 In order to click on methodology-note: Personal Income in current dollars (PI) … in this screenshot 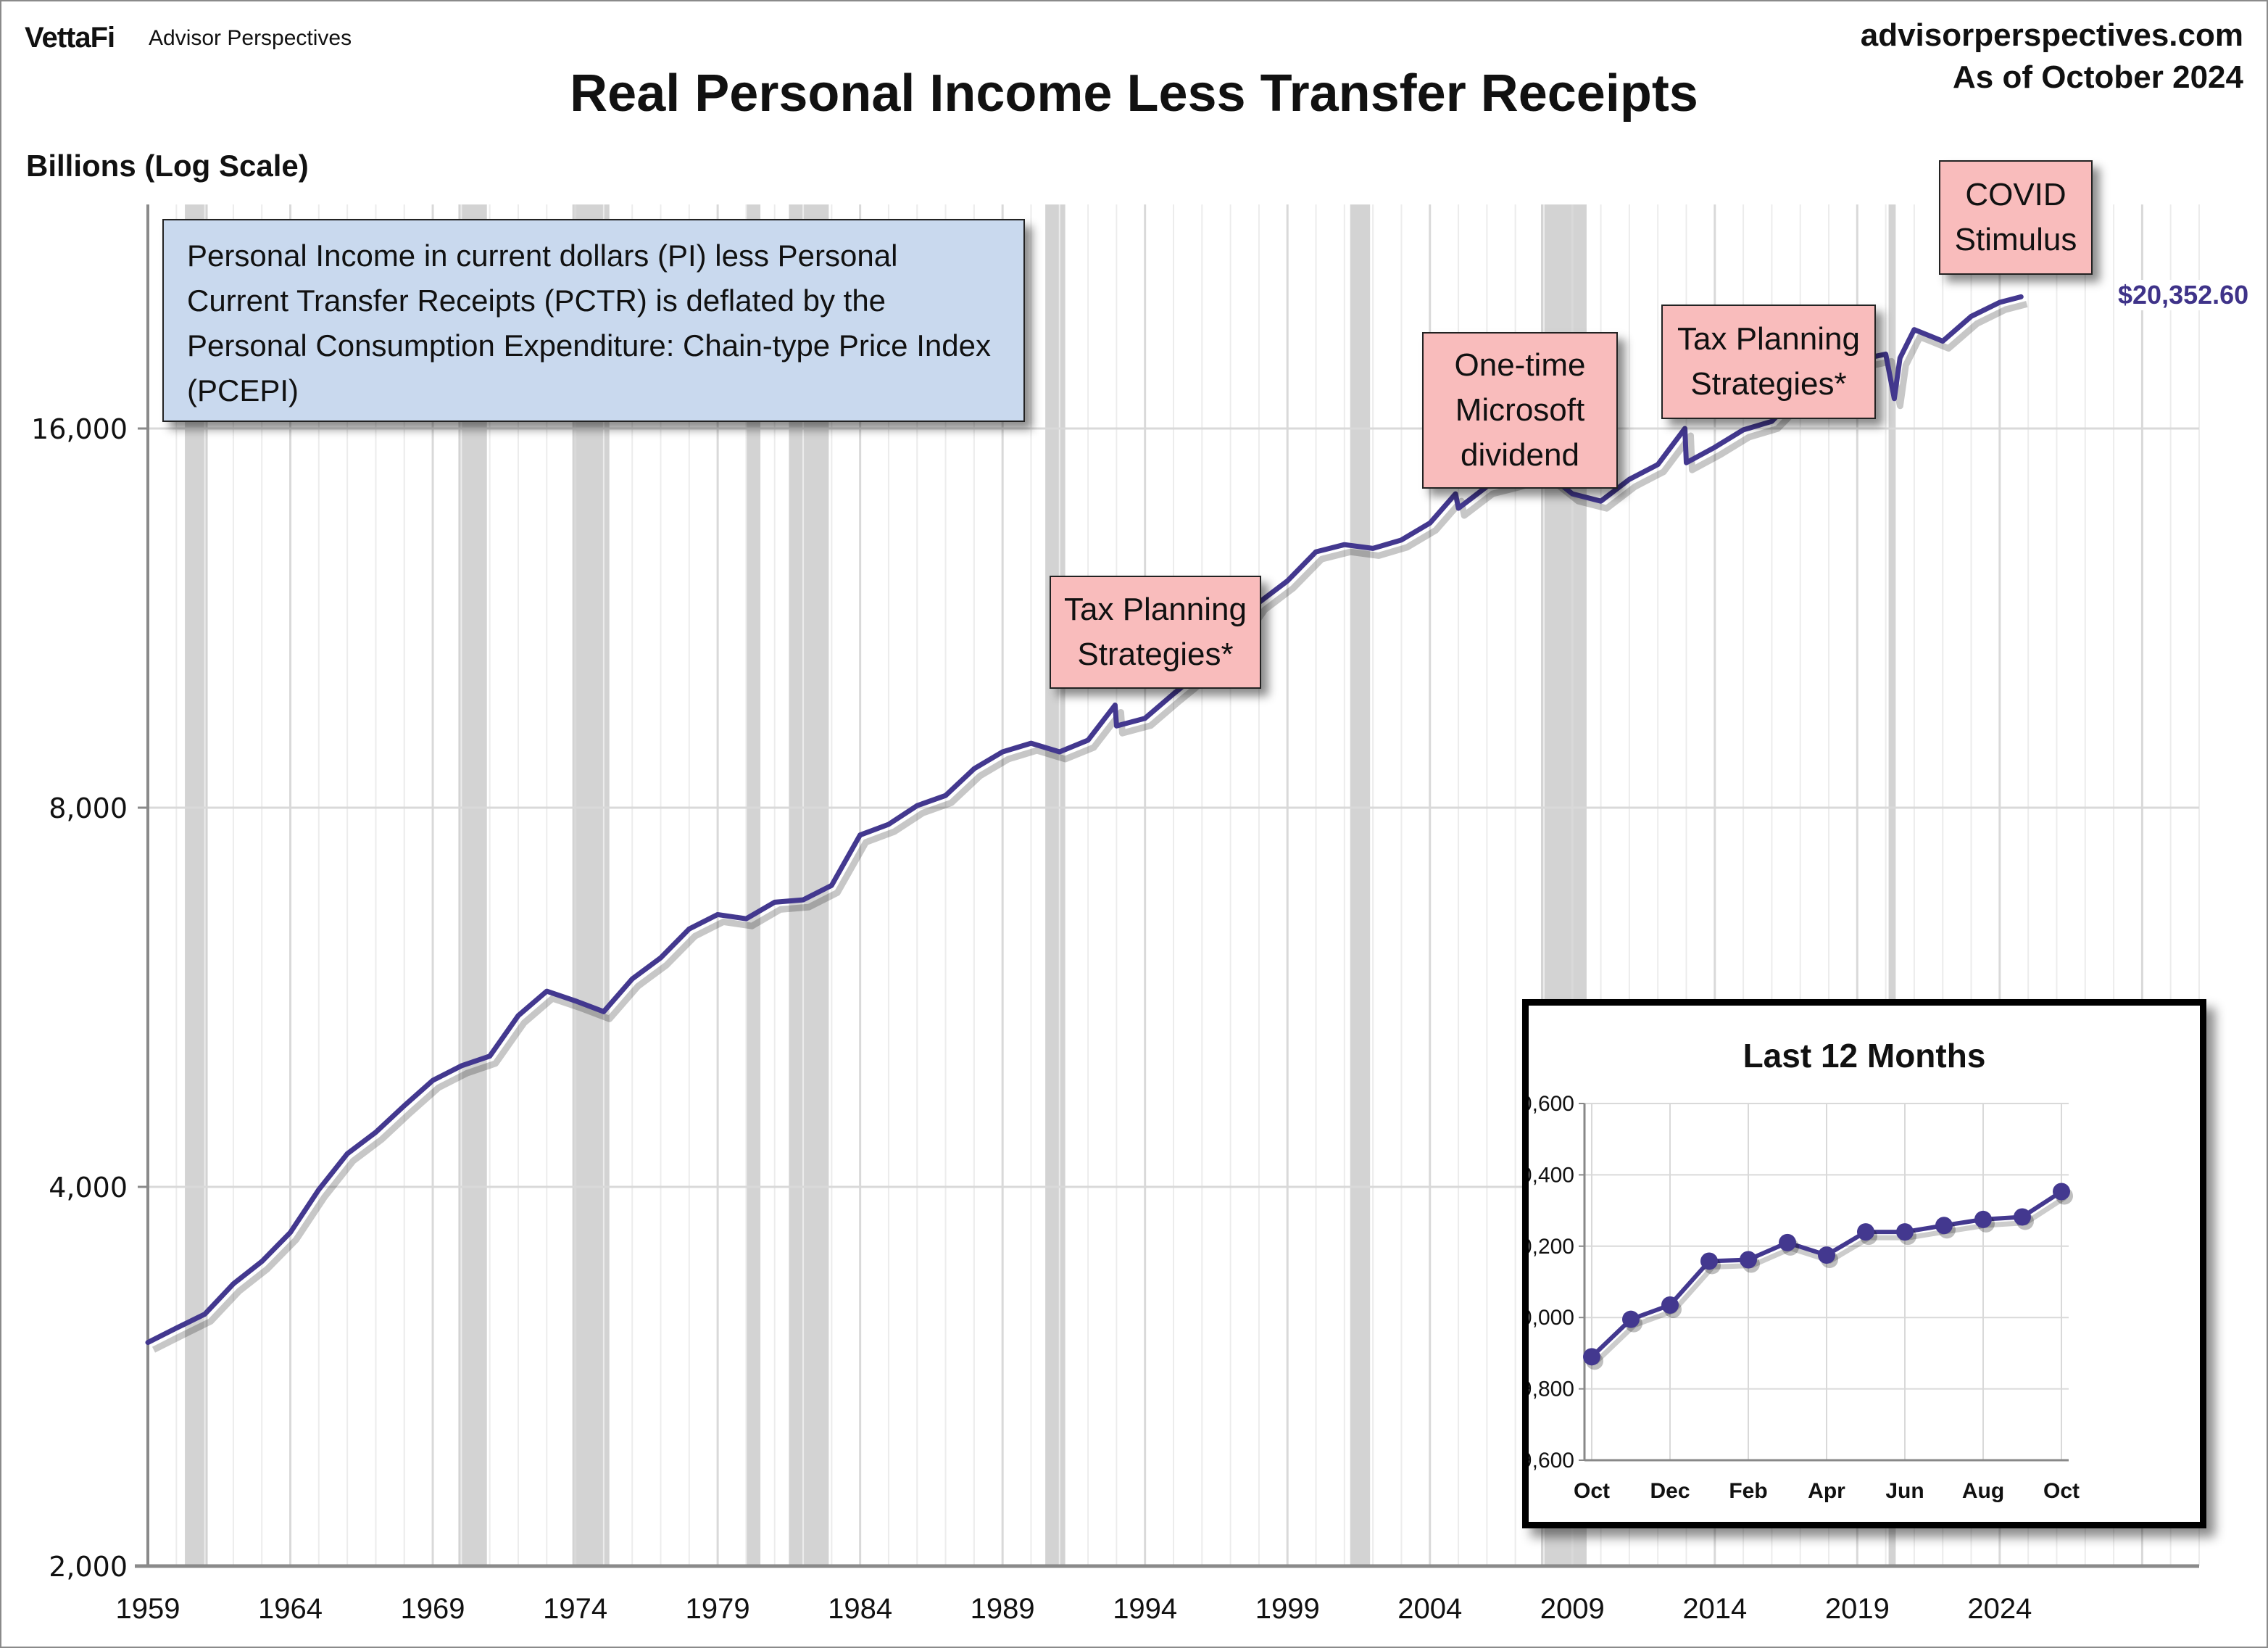, I will do `click(593, 320)`.